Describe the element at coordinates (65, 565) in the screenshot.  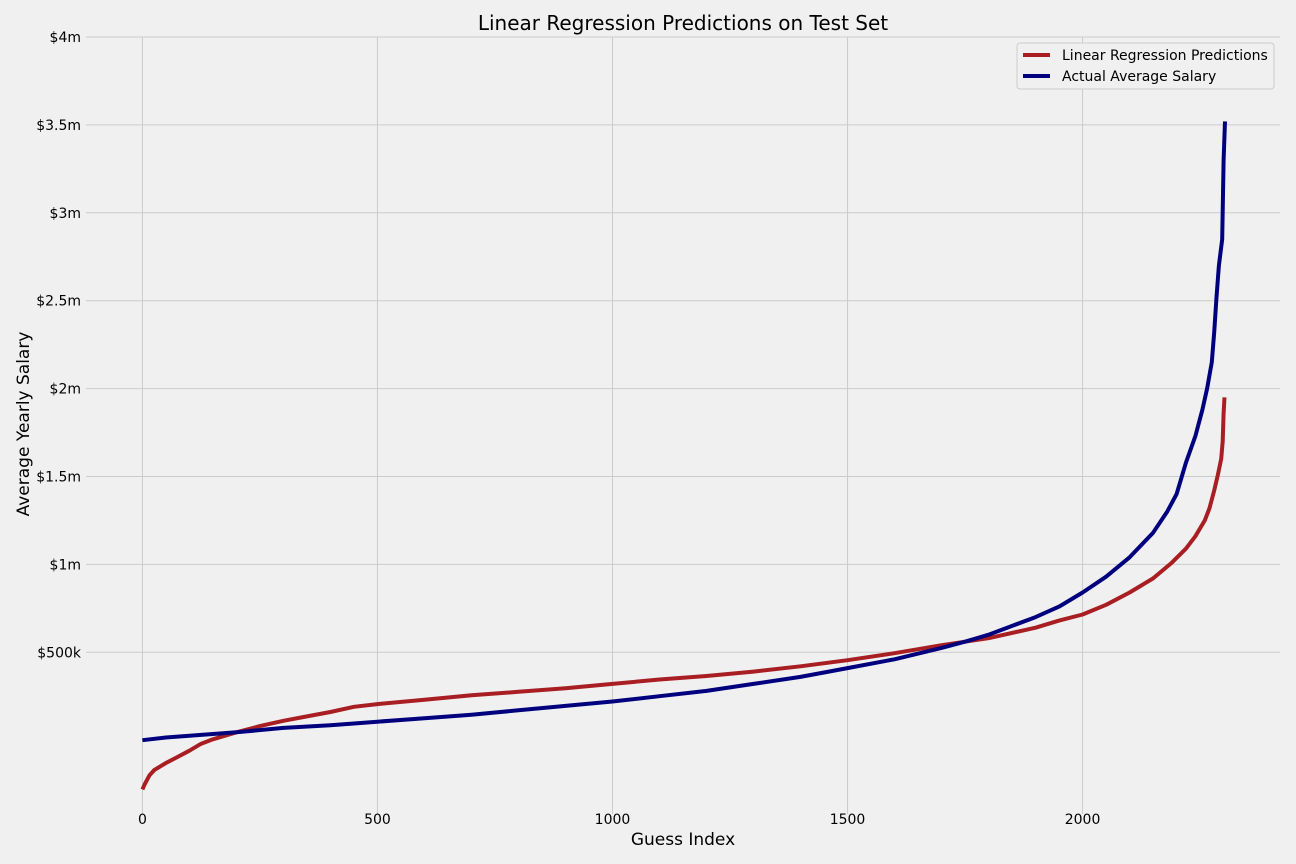
I see `y-tick-label: $1m` at that location.